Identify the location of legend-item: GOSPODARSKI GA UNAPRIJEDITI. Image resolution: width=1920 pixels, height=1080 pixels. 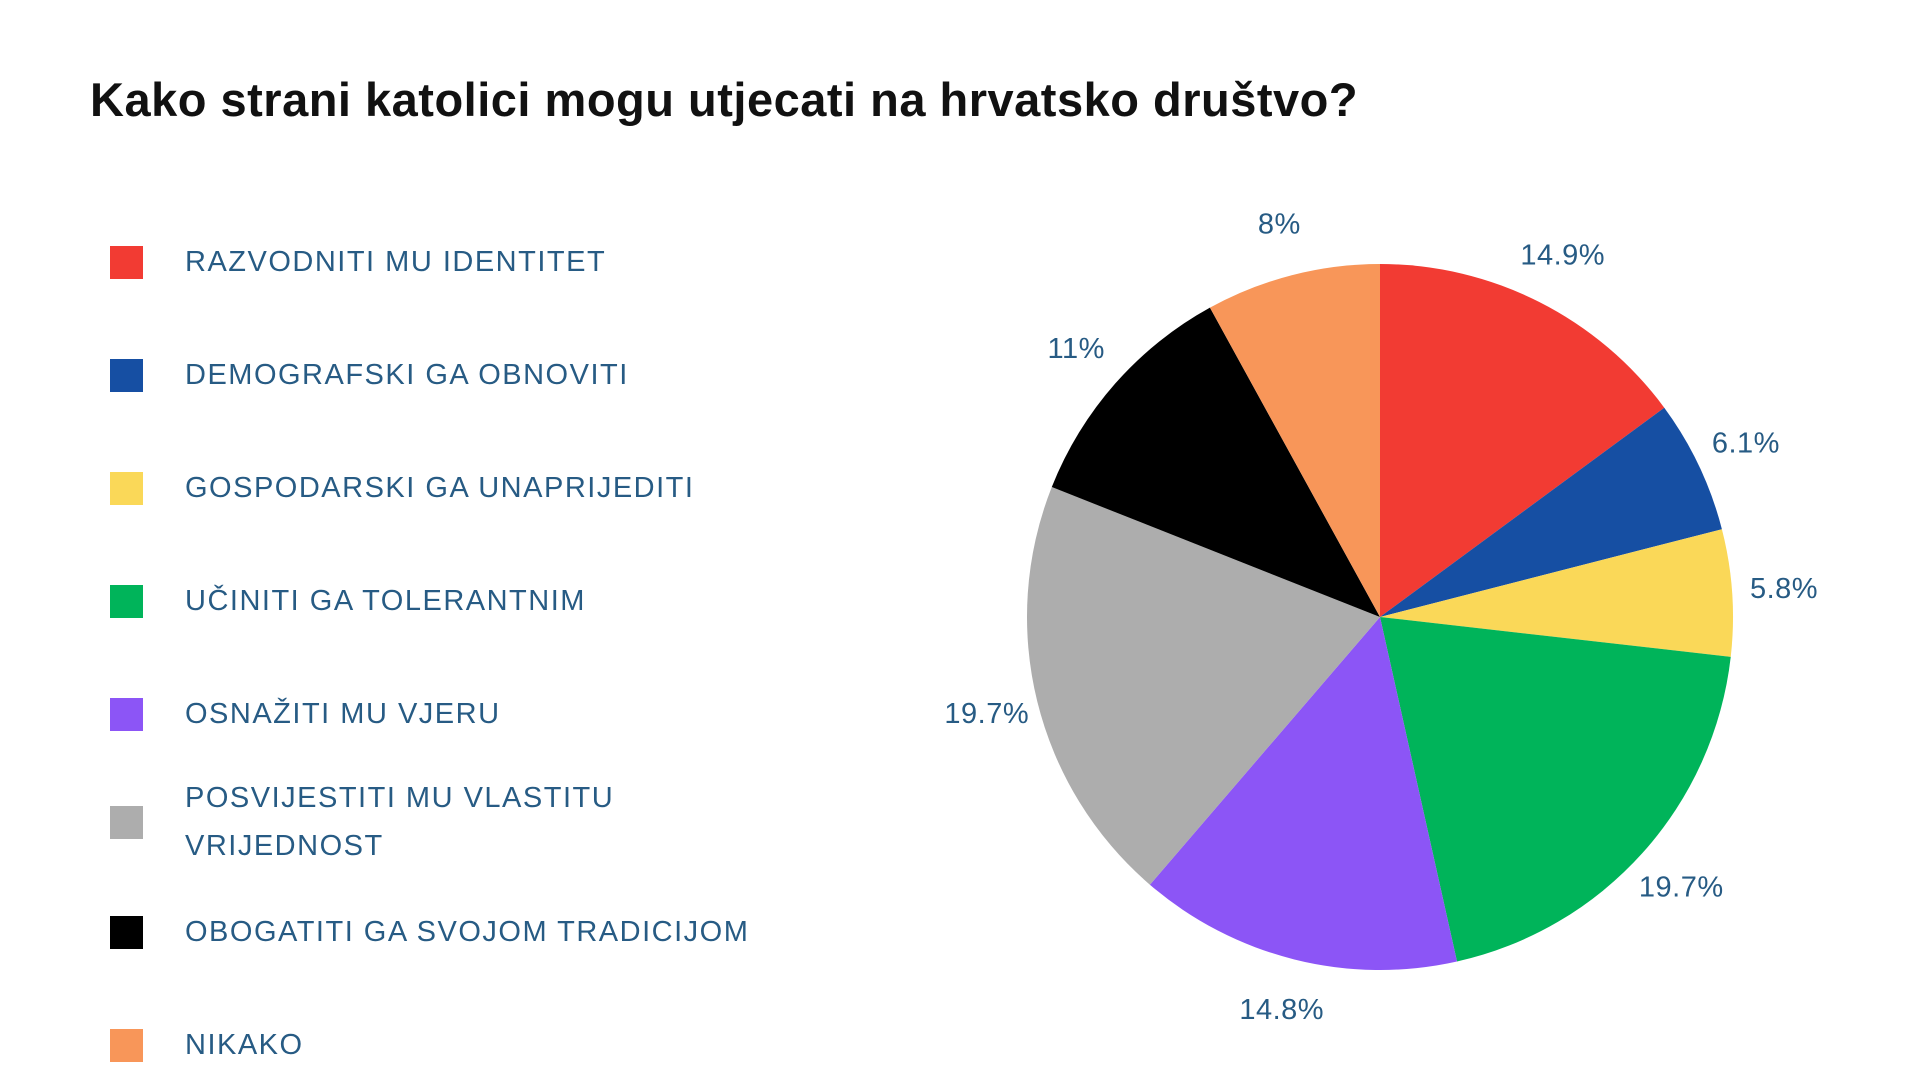
(525, 488).